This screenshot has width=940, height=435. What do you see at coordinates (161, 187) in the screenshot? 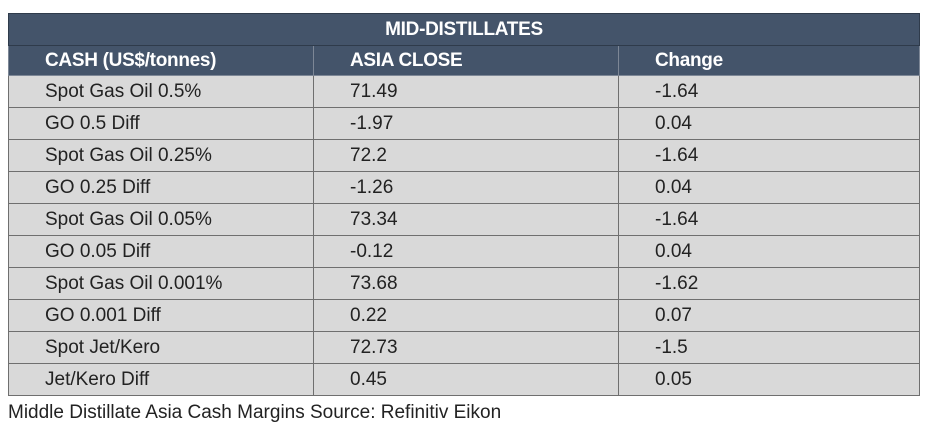
I see `product-cell: GO 0.25 Diff` at bounding box center [161, 187].